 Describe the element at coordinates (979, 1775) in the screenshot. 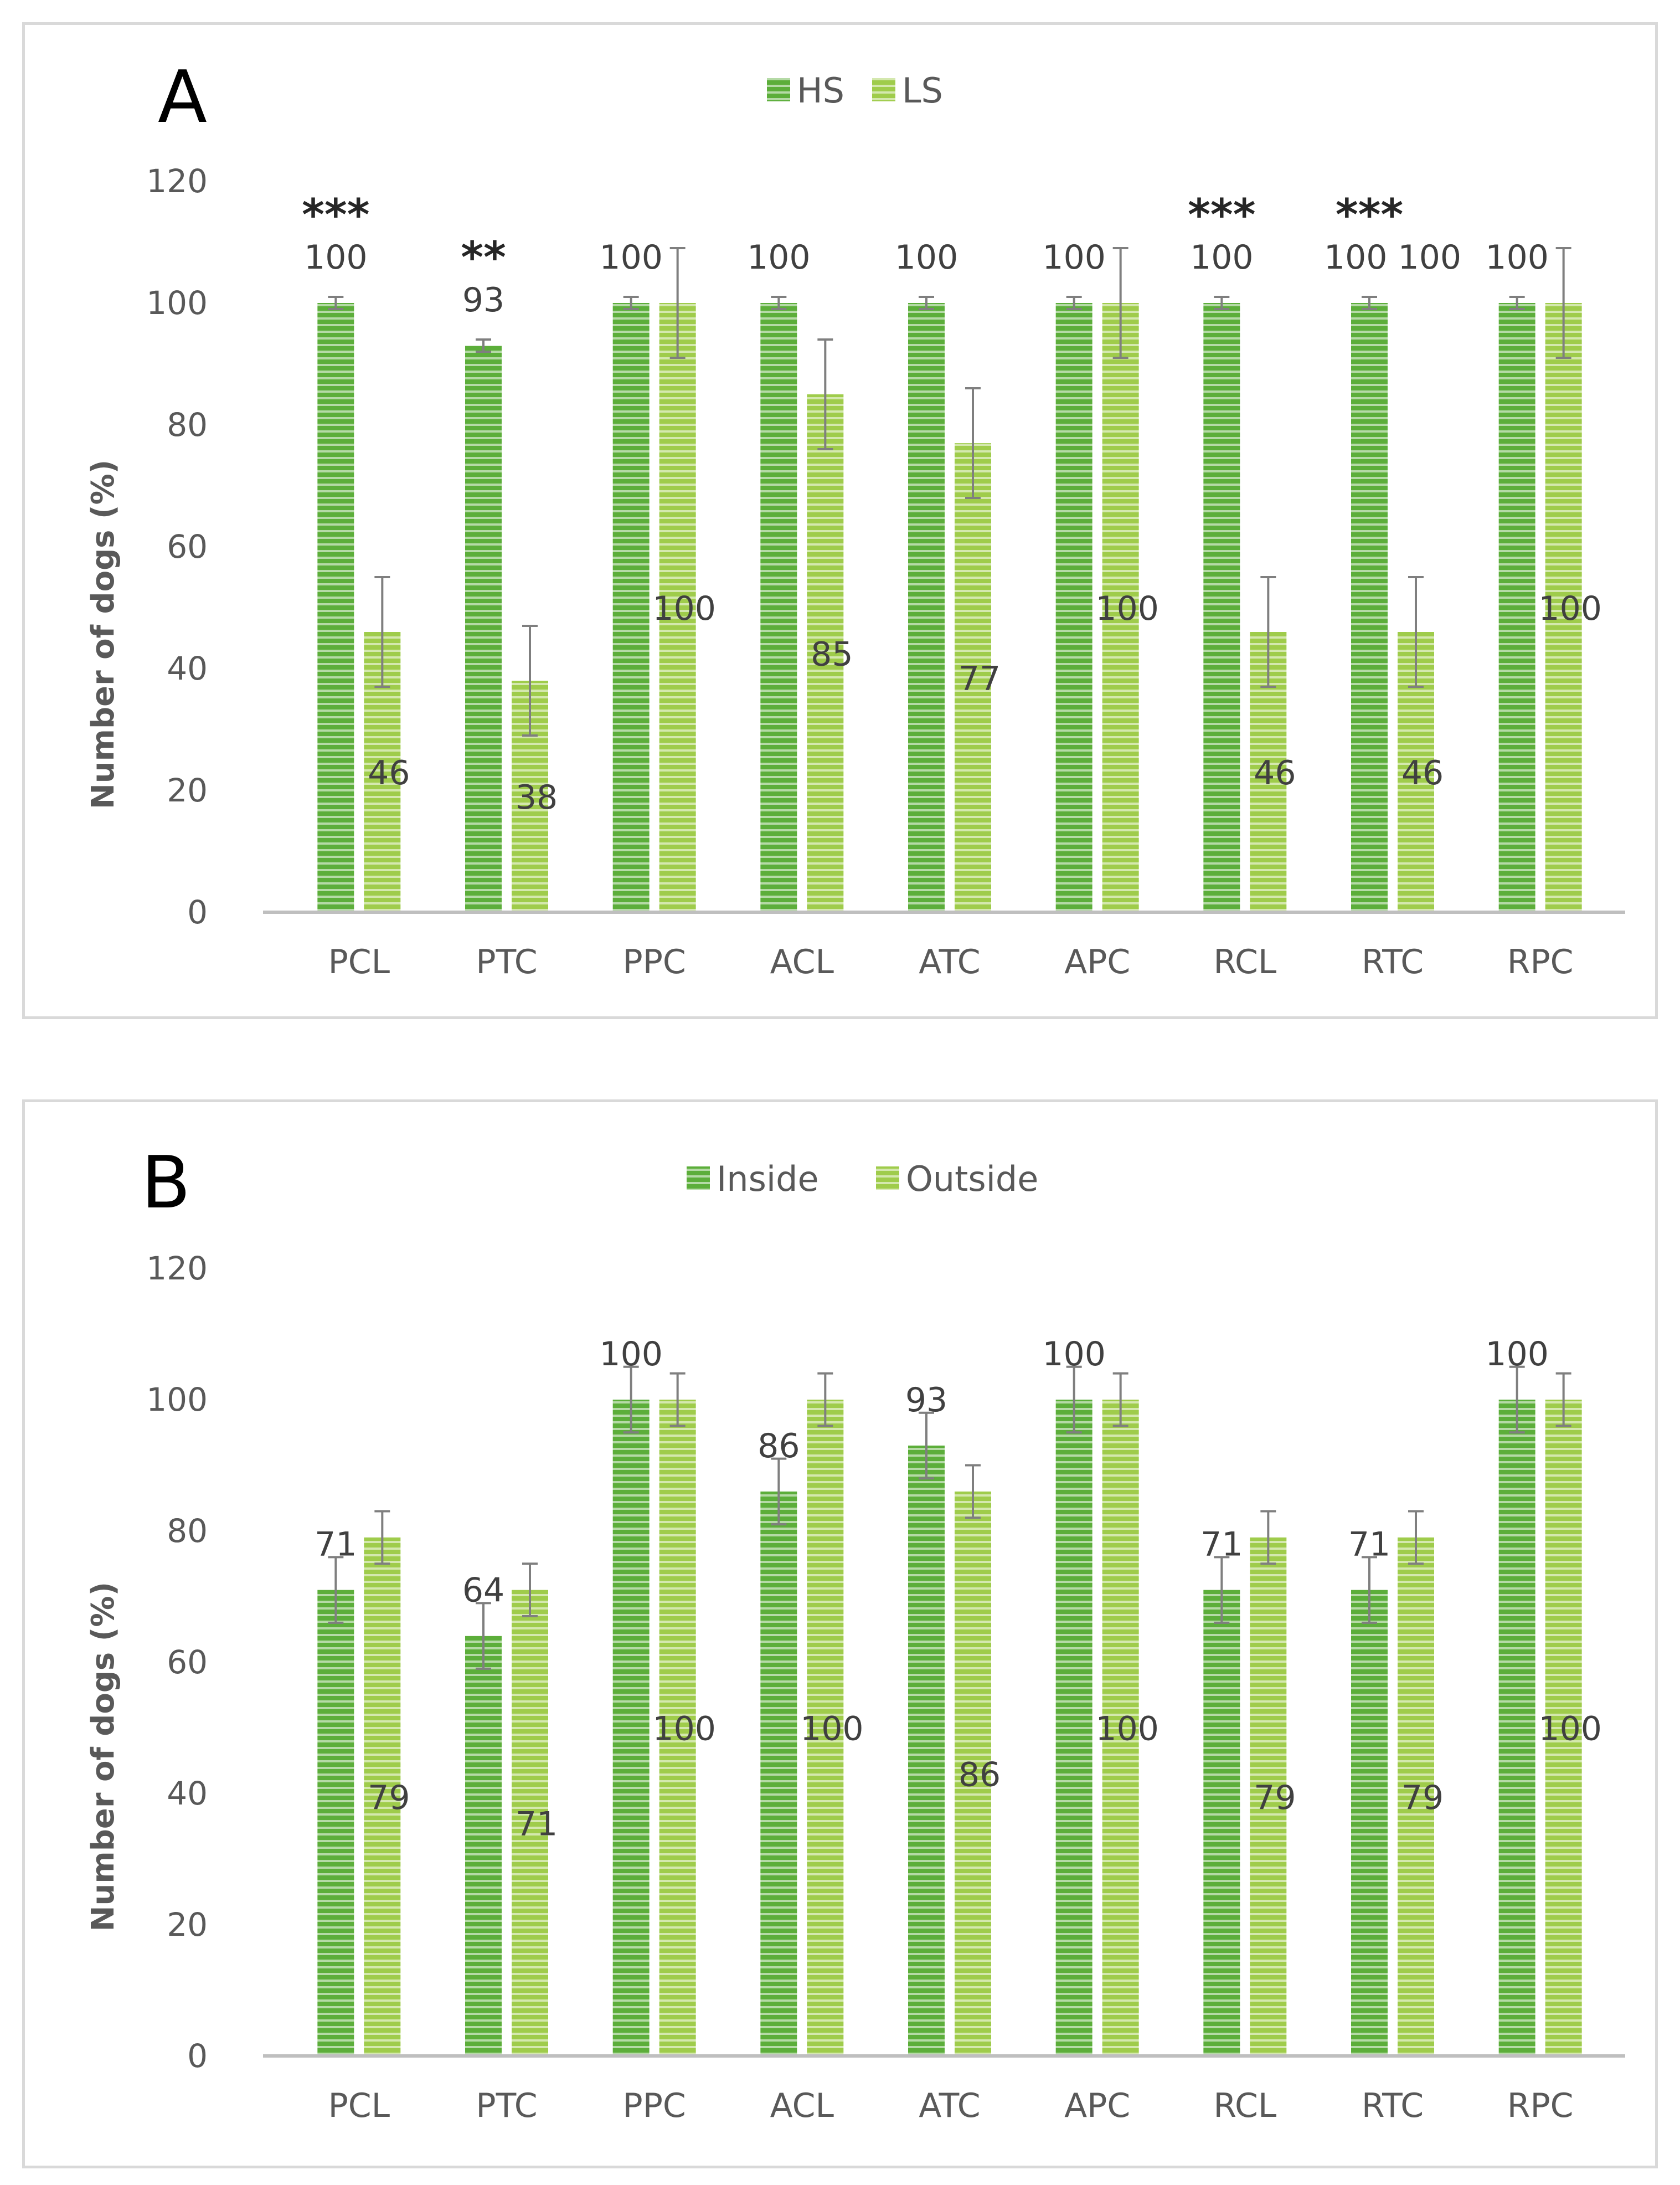

I see `data-label-outside: 86` at that location.